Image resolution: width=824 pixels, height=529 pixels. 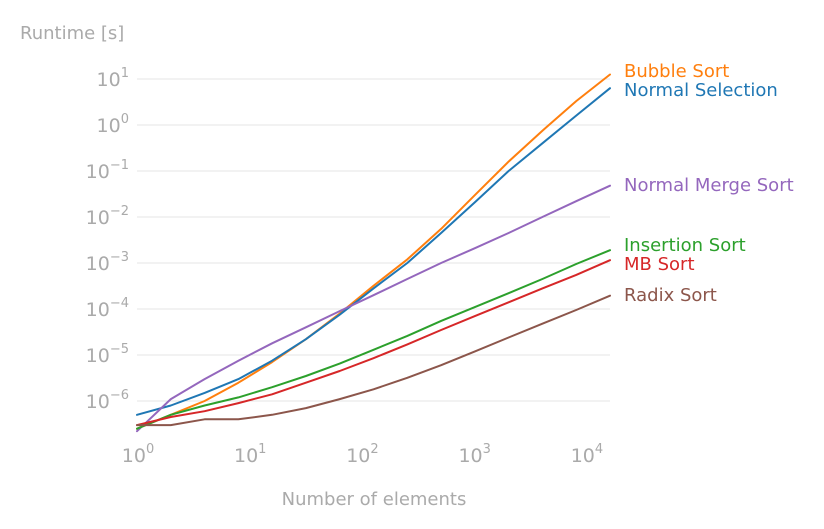 What do you see at coordinates (676, 71) in the screenshot?
I see `series-label-bubble-sort: Bubble Sort` at bounding box center [676, 71].